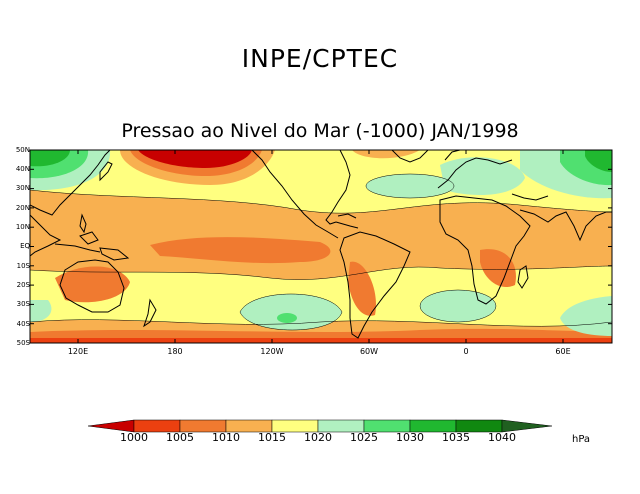 The image size is (640, 494). I want to click on unit-label: hPa, so click(581, 439).